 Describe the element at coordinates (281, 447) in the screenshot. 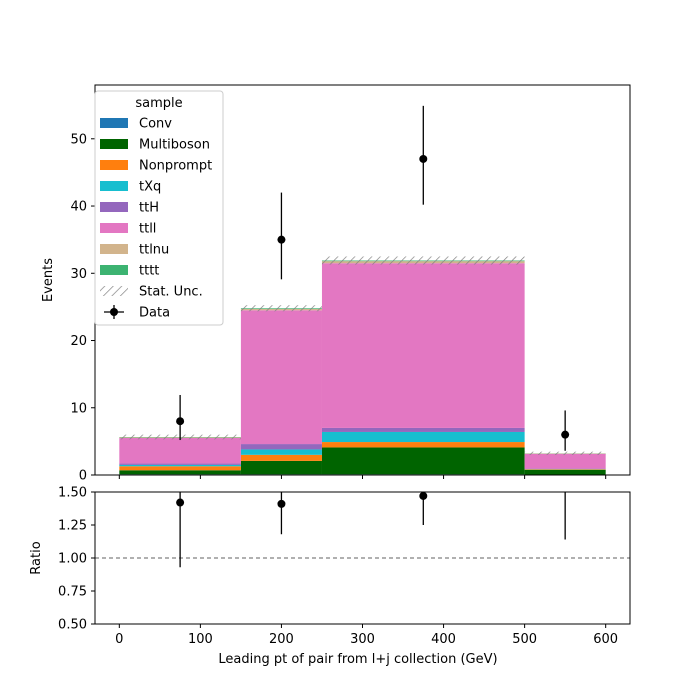

I see `bar-tth-bin1` at that location.